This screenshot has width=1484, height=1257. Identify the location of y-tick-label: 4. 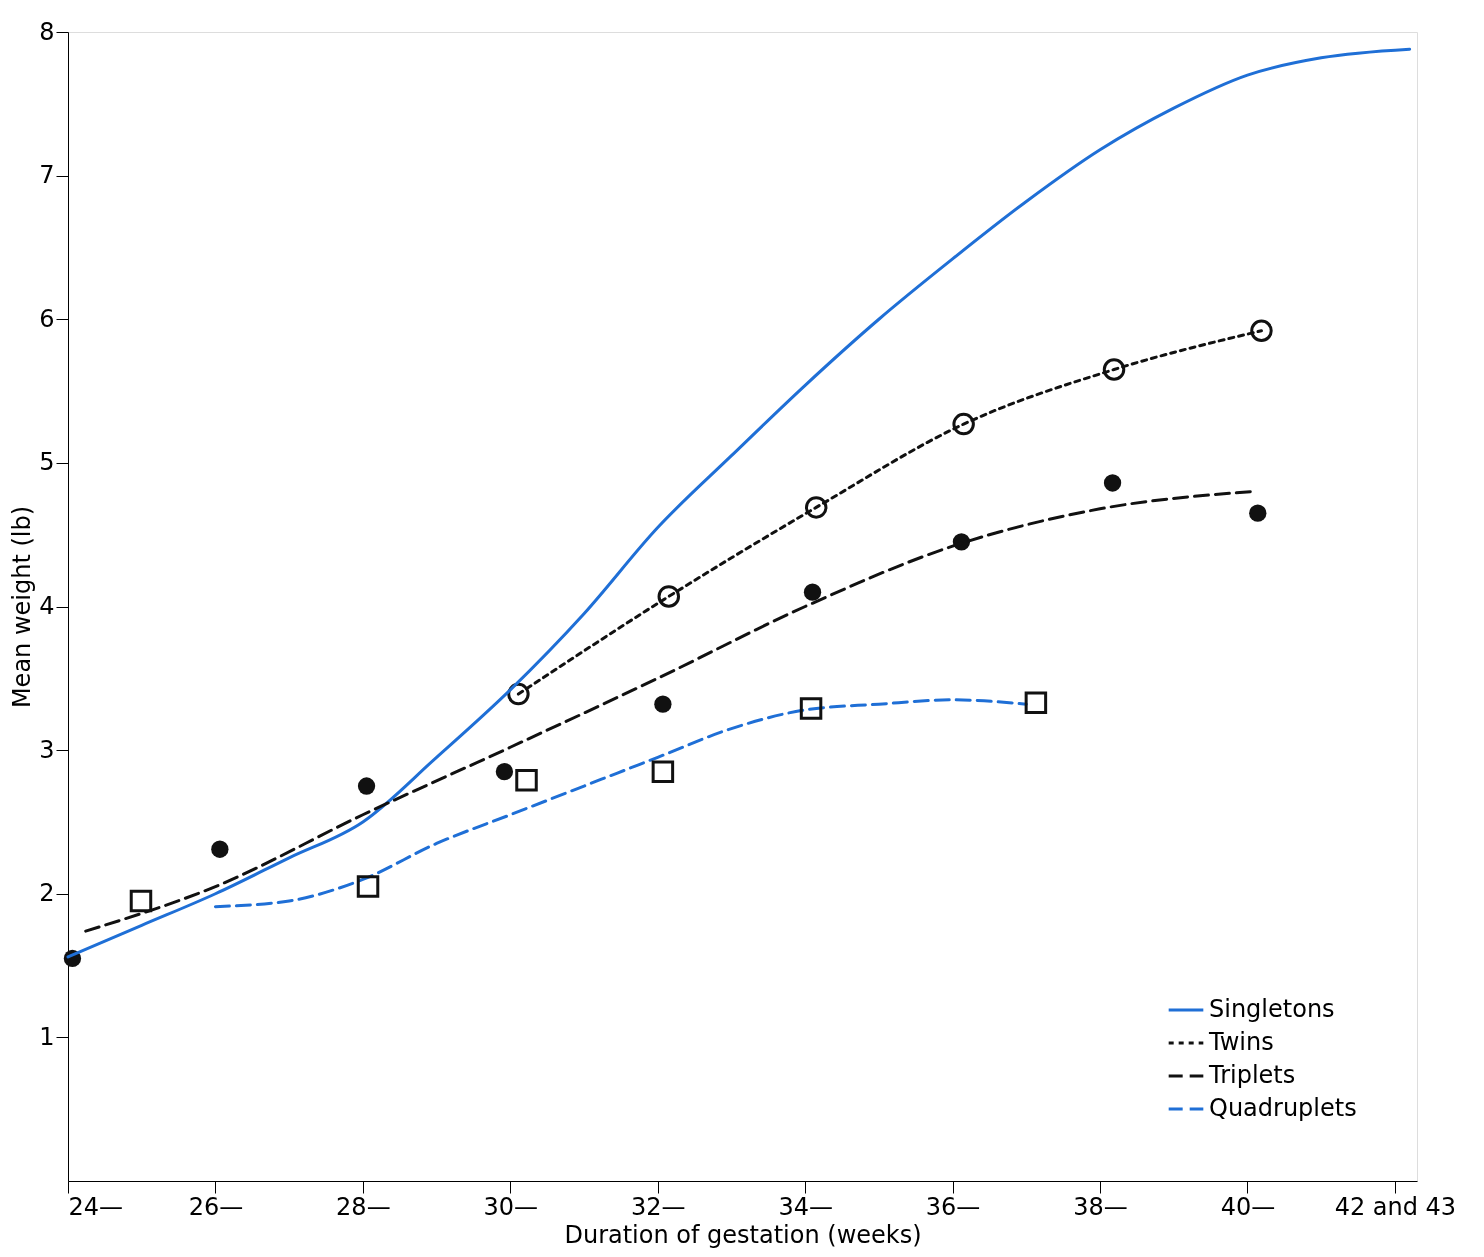
(47, 606).